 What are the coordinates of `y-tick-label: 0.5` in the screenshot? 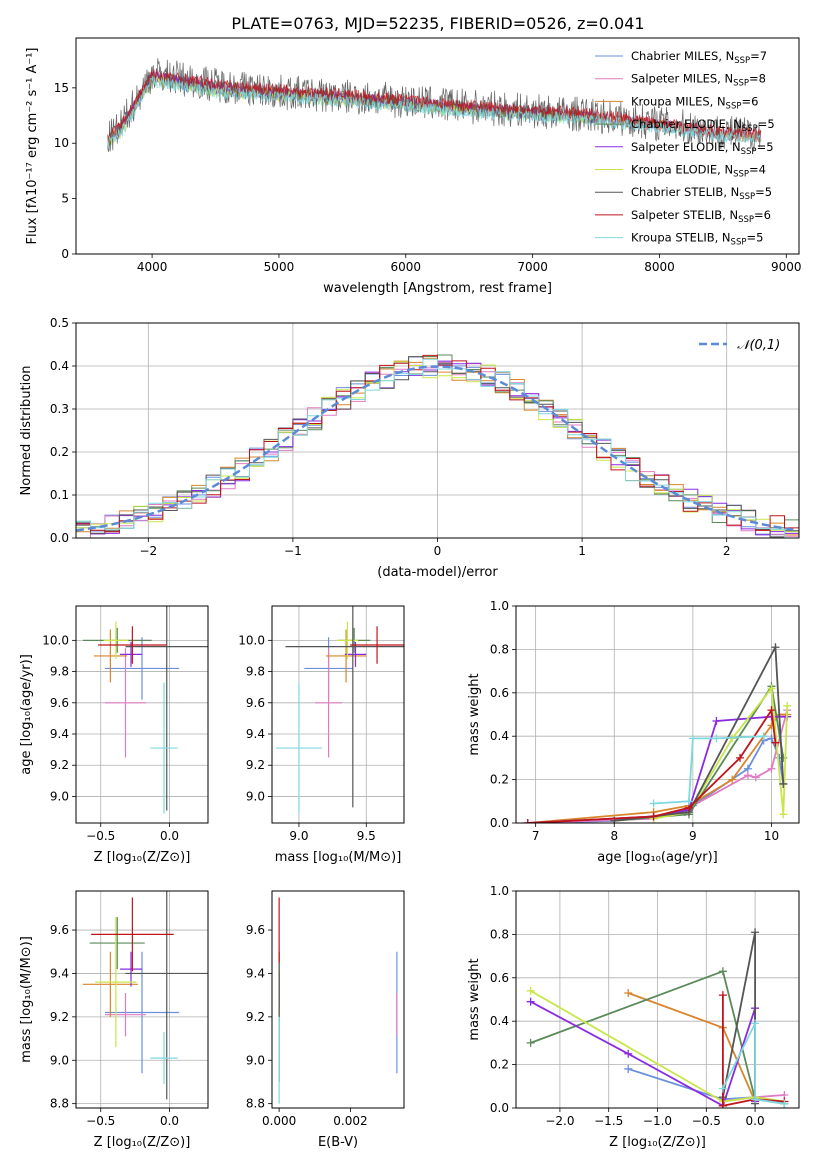 It's located at (59, 323).